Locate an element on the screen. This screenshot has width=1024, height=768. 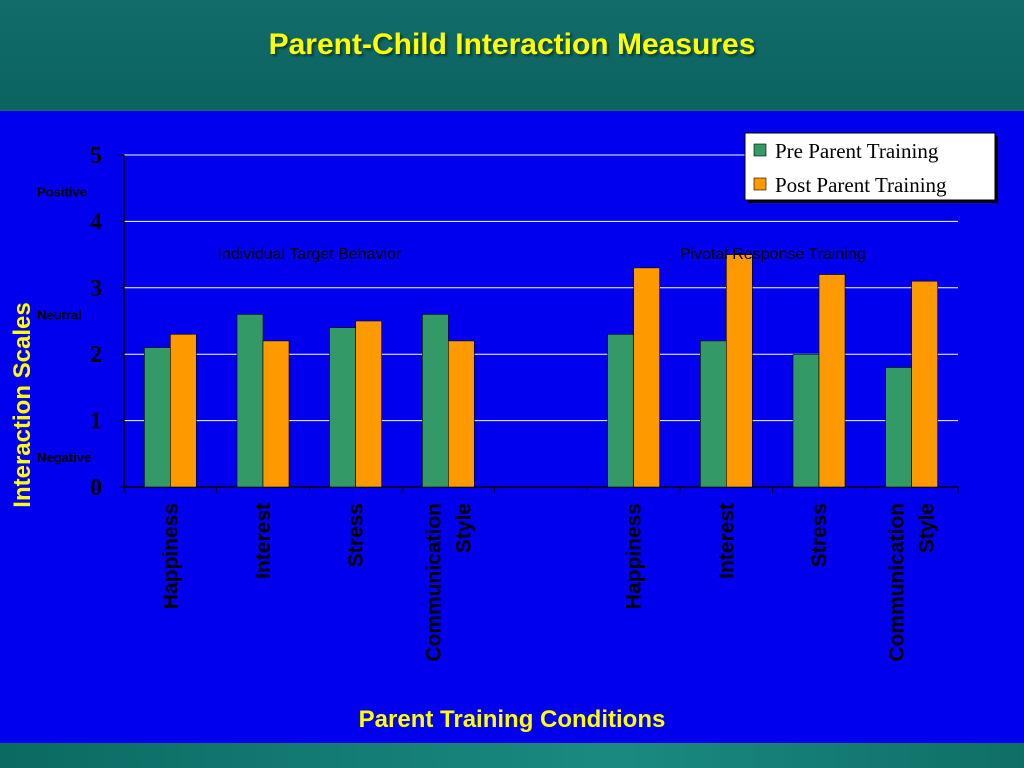
scale-label: Negative is located at coordinates (64, 457).